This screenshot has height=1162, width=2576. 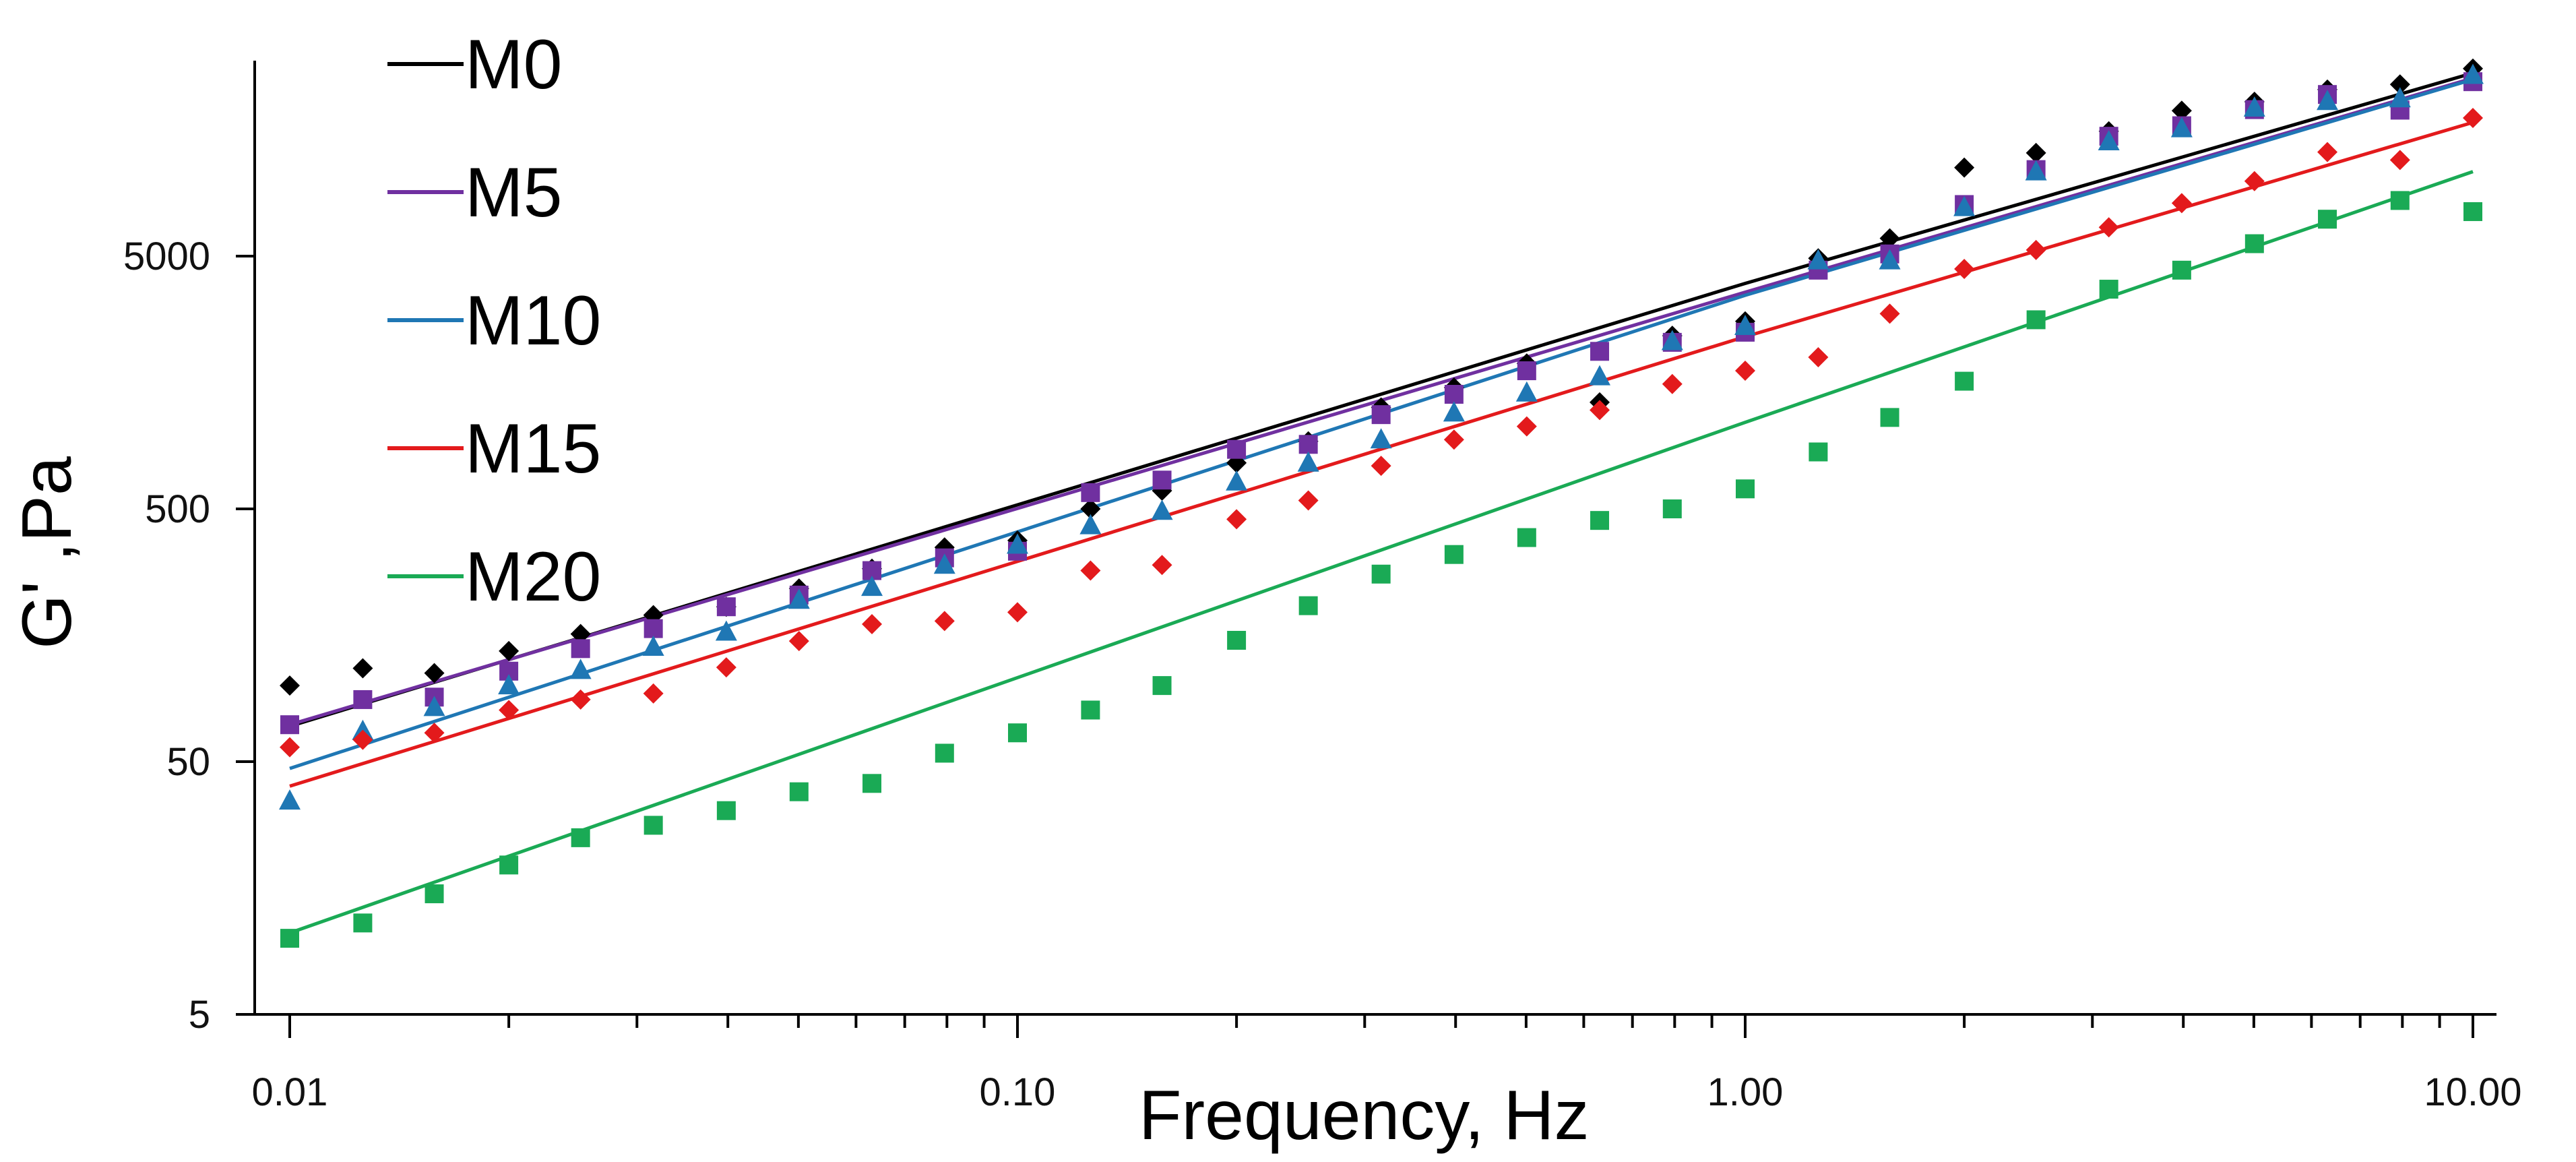 I want to click on legend-label-m15: M15, so click(x=533, y=449).